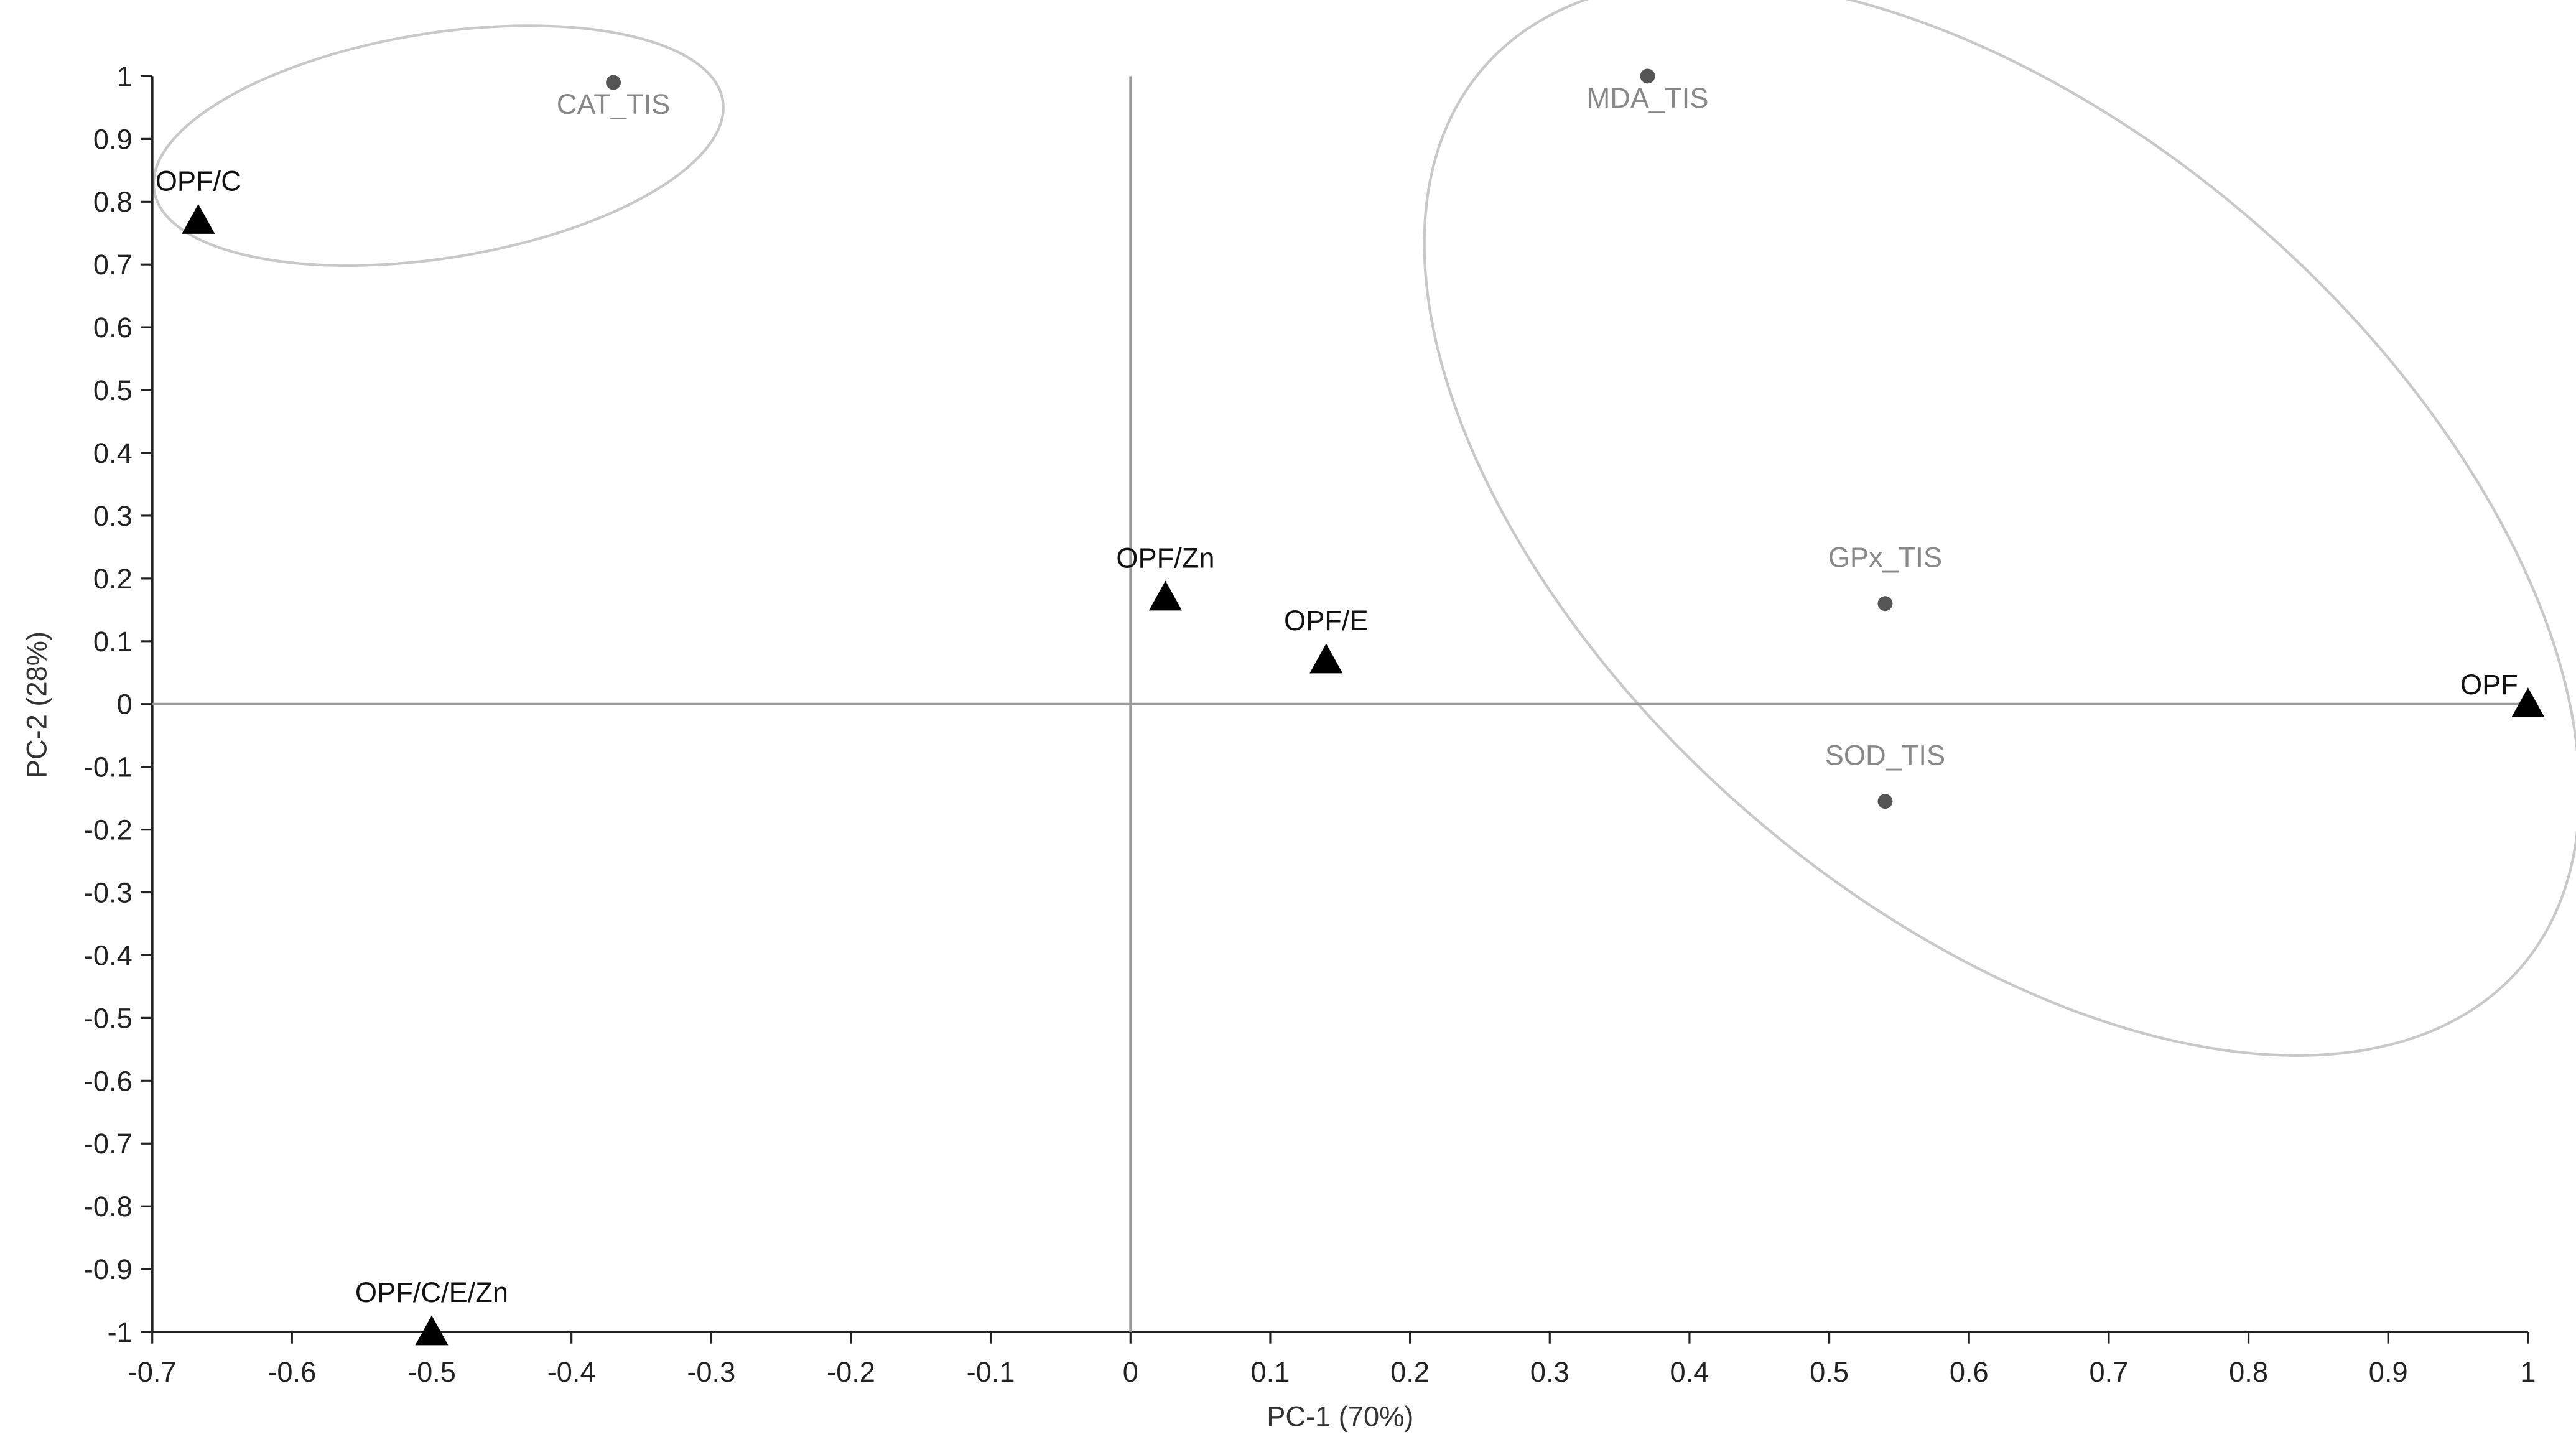  What do you see at coordinates (431, 1372) in the screenshot?
I see `x-tick-label: -0.5` at bounding box center [431, 1372].